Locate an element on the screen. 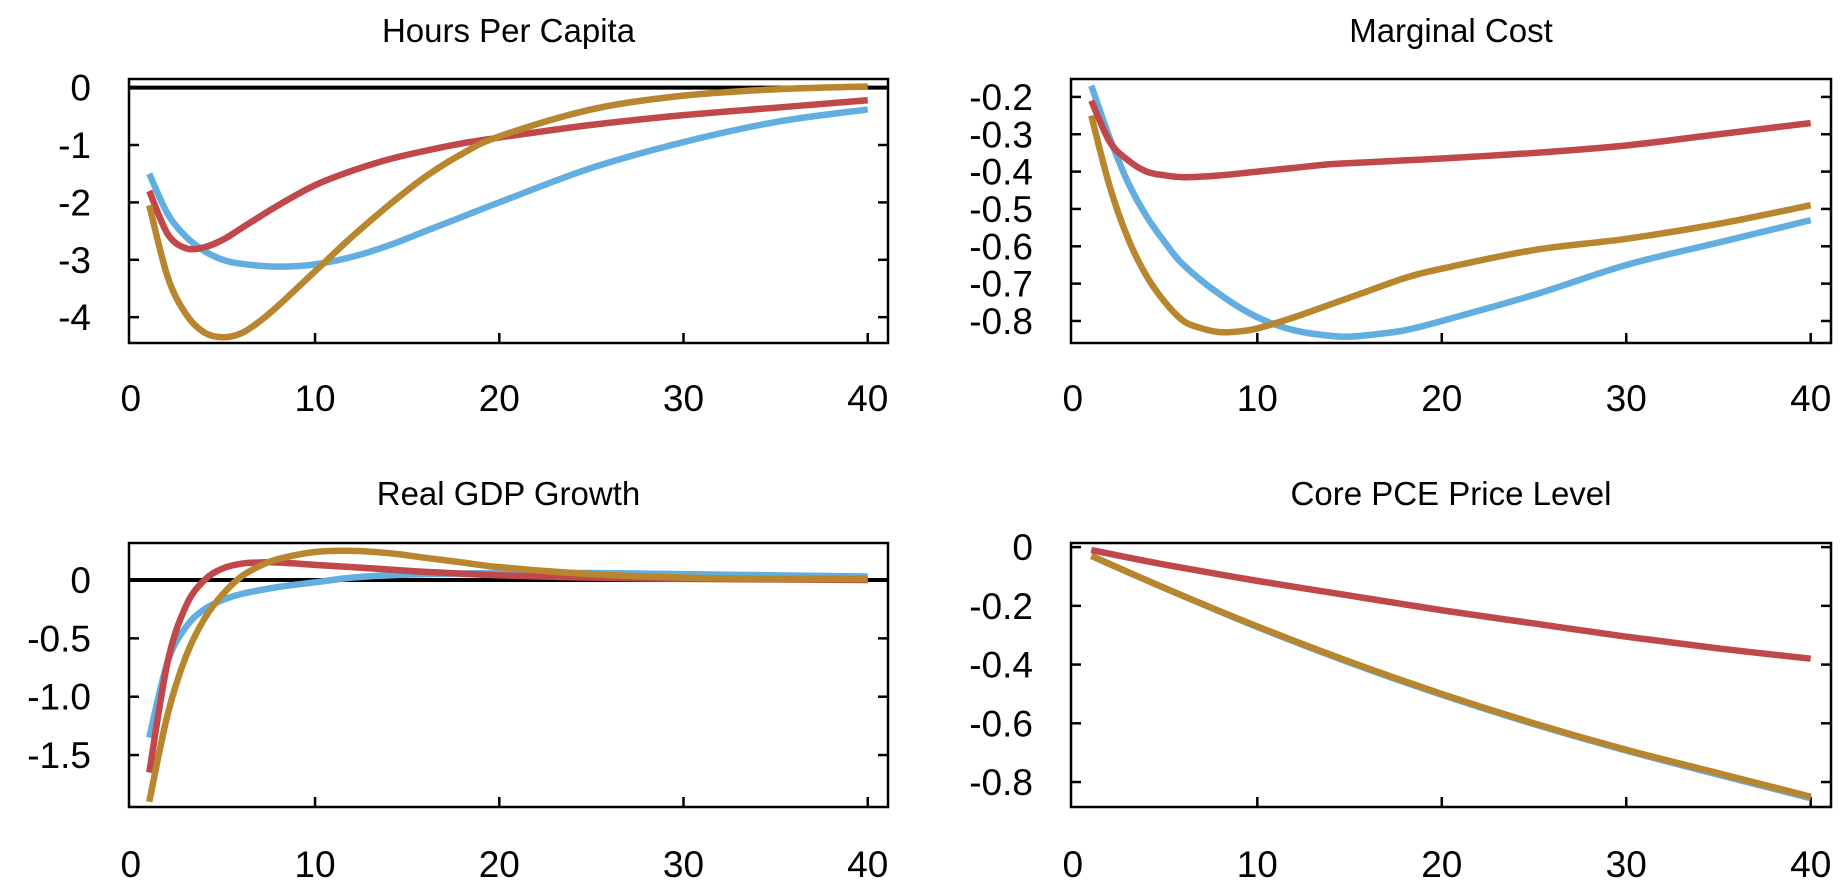 The height and width of the screenshot is (887, 1840). y-tick-label: -1 is located at coordinates (74, 145).